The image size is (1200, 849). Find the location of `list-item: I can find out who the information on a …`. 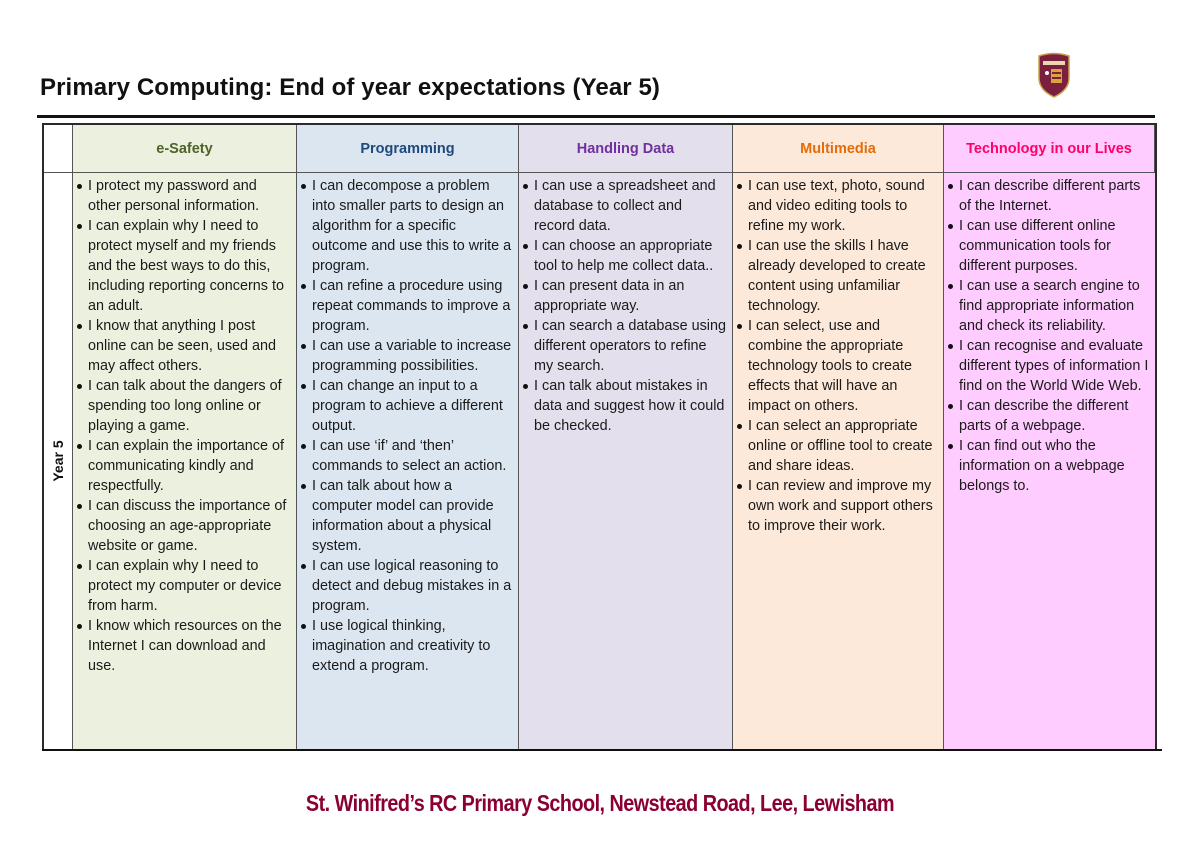

list-item: I can find out who the information on a … is located at coordinates (1048, 466).